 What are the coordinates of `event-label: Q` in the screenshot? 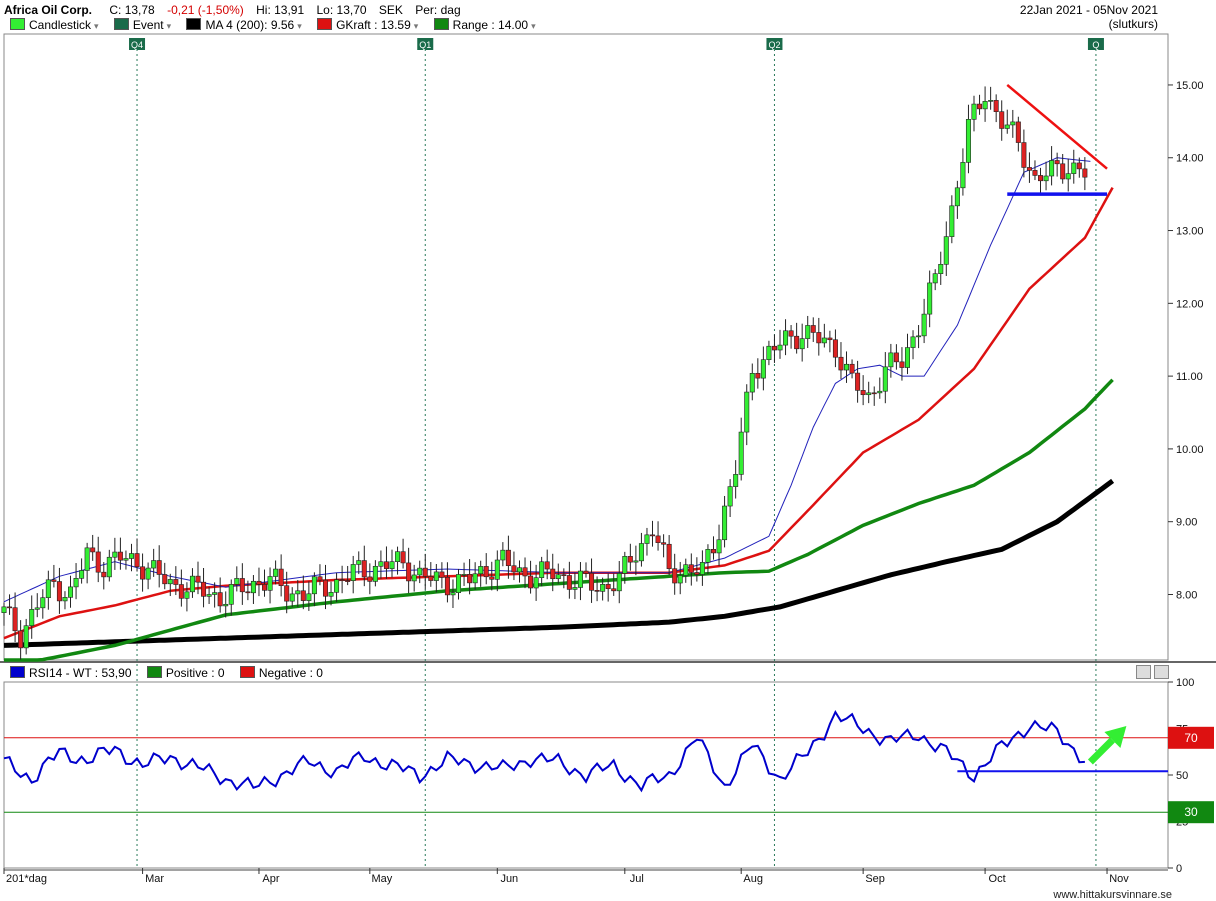 It's located at (1095, 45).